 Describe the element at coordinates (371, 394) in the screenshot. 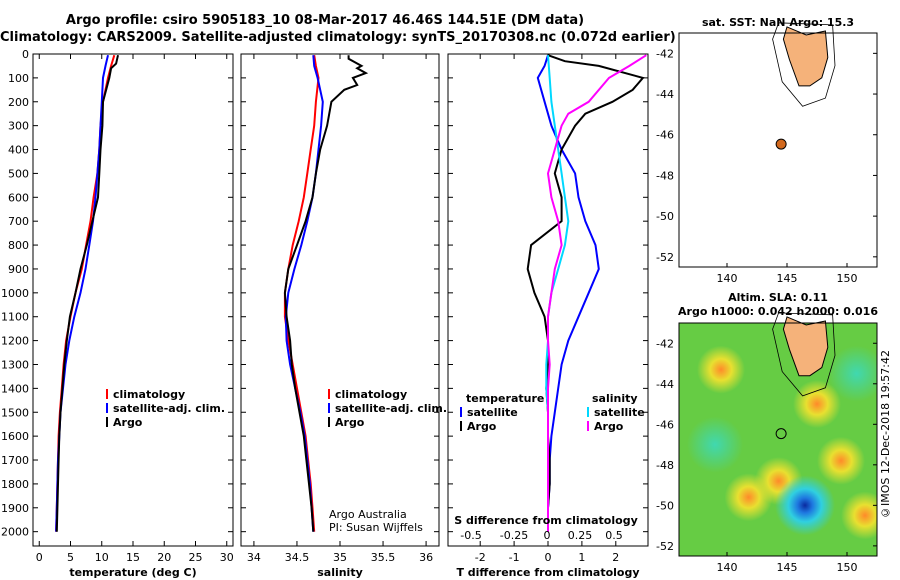

I see `legend-label-salinity: climatology` at that location.